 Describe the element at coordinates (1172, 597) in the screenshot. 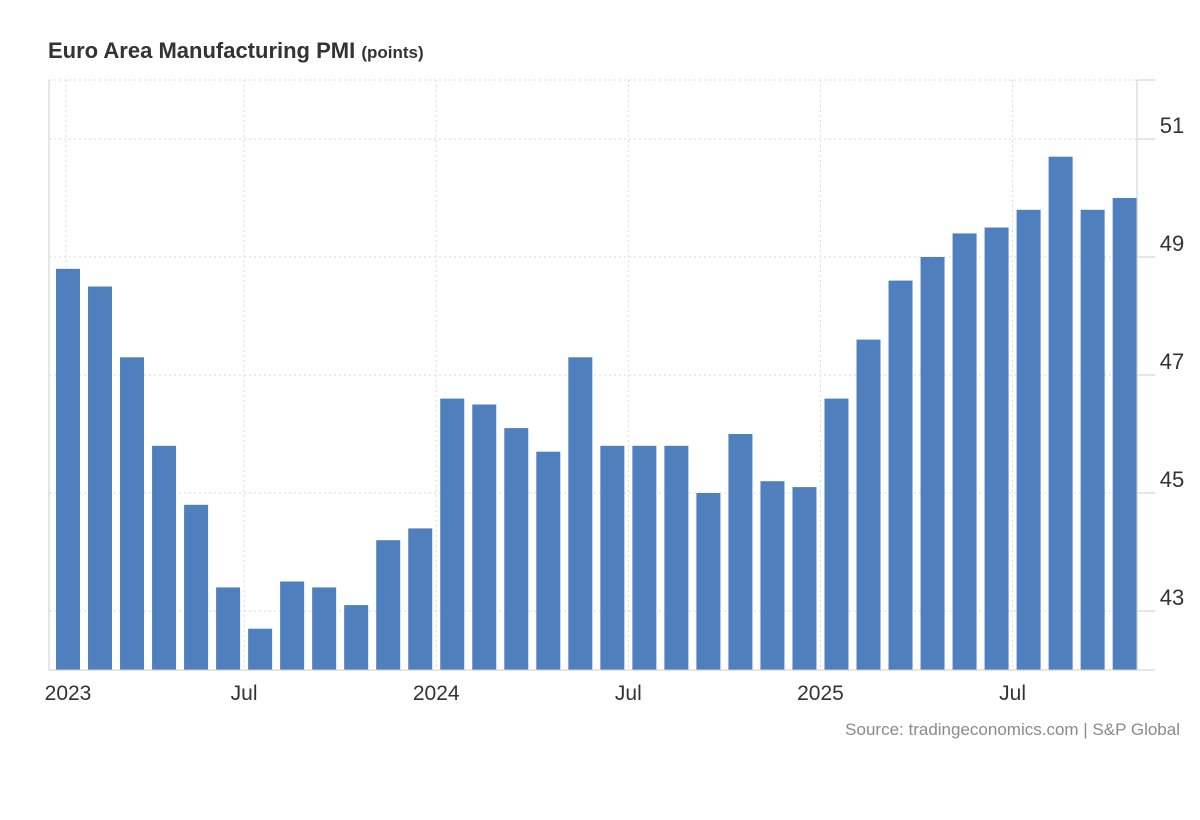

I see `y-tick-label: 43` at that location.